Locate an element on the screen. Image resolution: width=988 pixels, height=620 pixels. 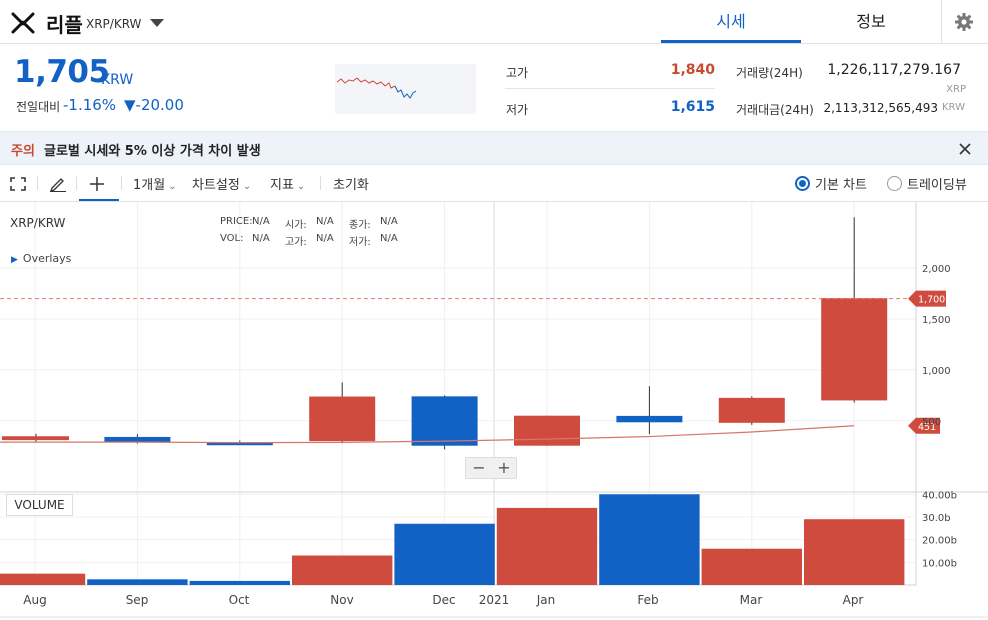
volume-24h-value: 1,226,117,279.167 is located at coordinates (894, 70).